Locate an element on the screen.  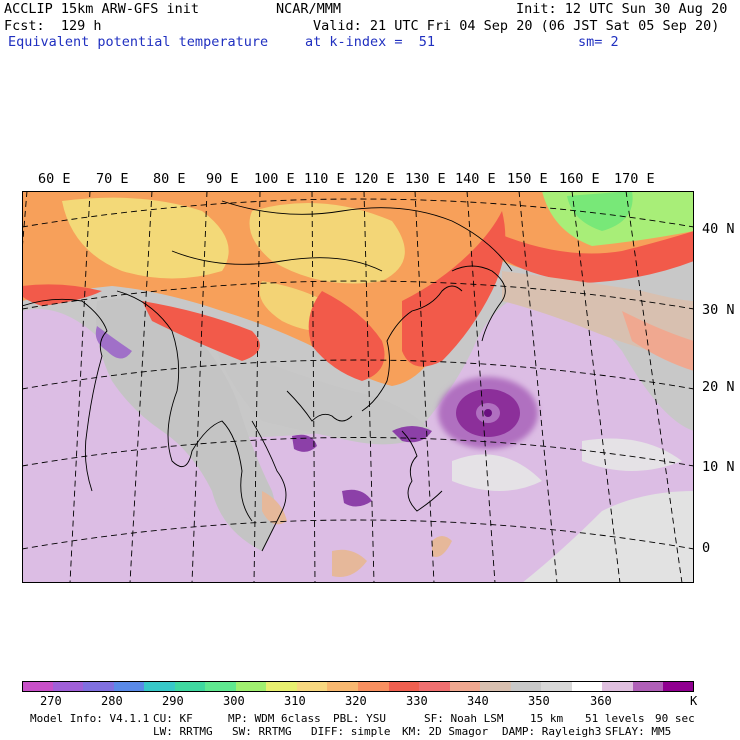
lon-label: 110 E is located at coordinates (324, 179).